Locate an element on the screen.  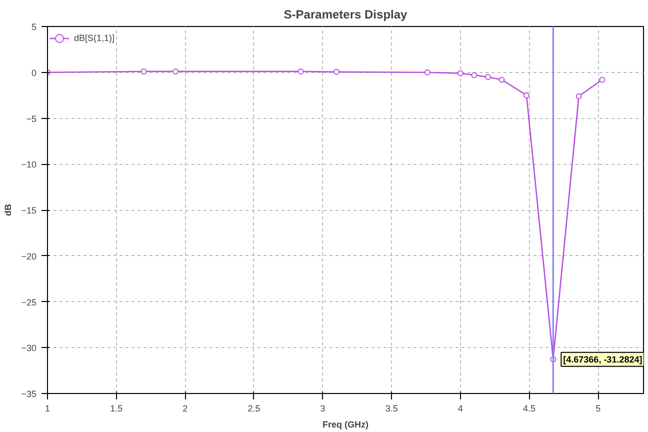
x-tick-label: 5 is located at coordinates (598, 409).